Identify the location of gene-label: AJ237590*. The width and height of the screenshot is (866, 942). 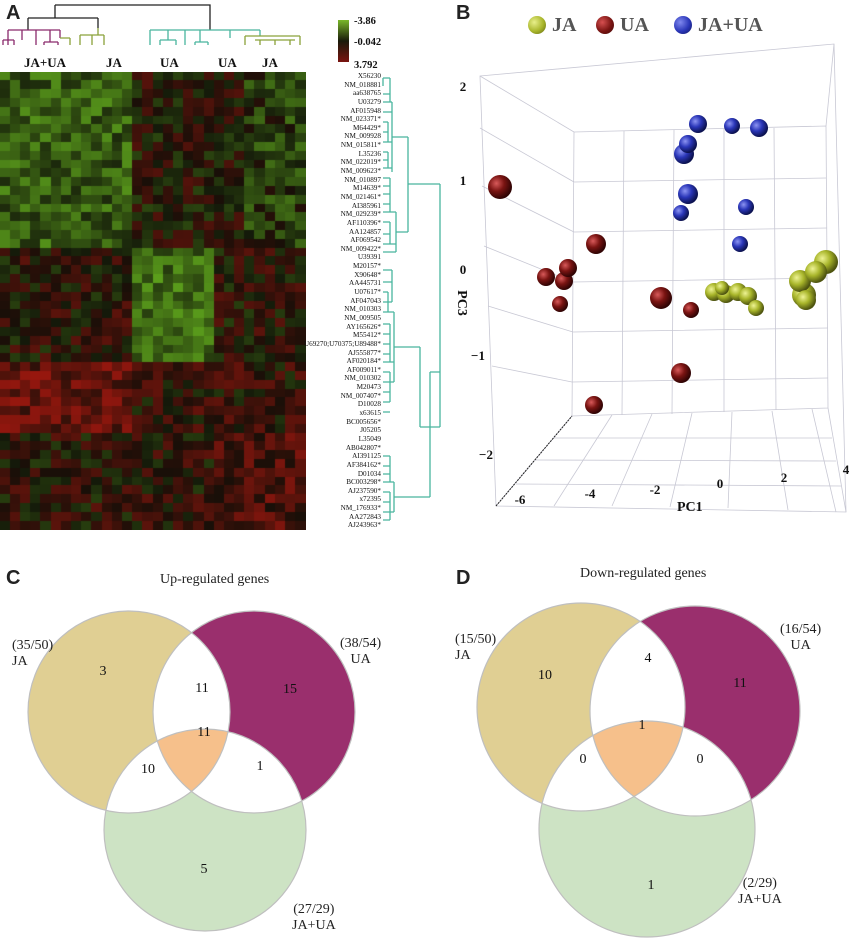
(364, 490).